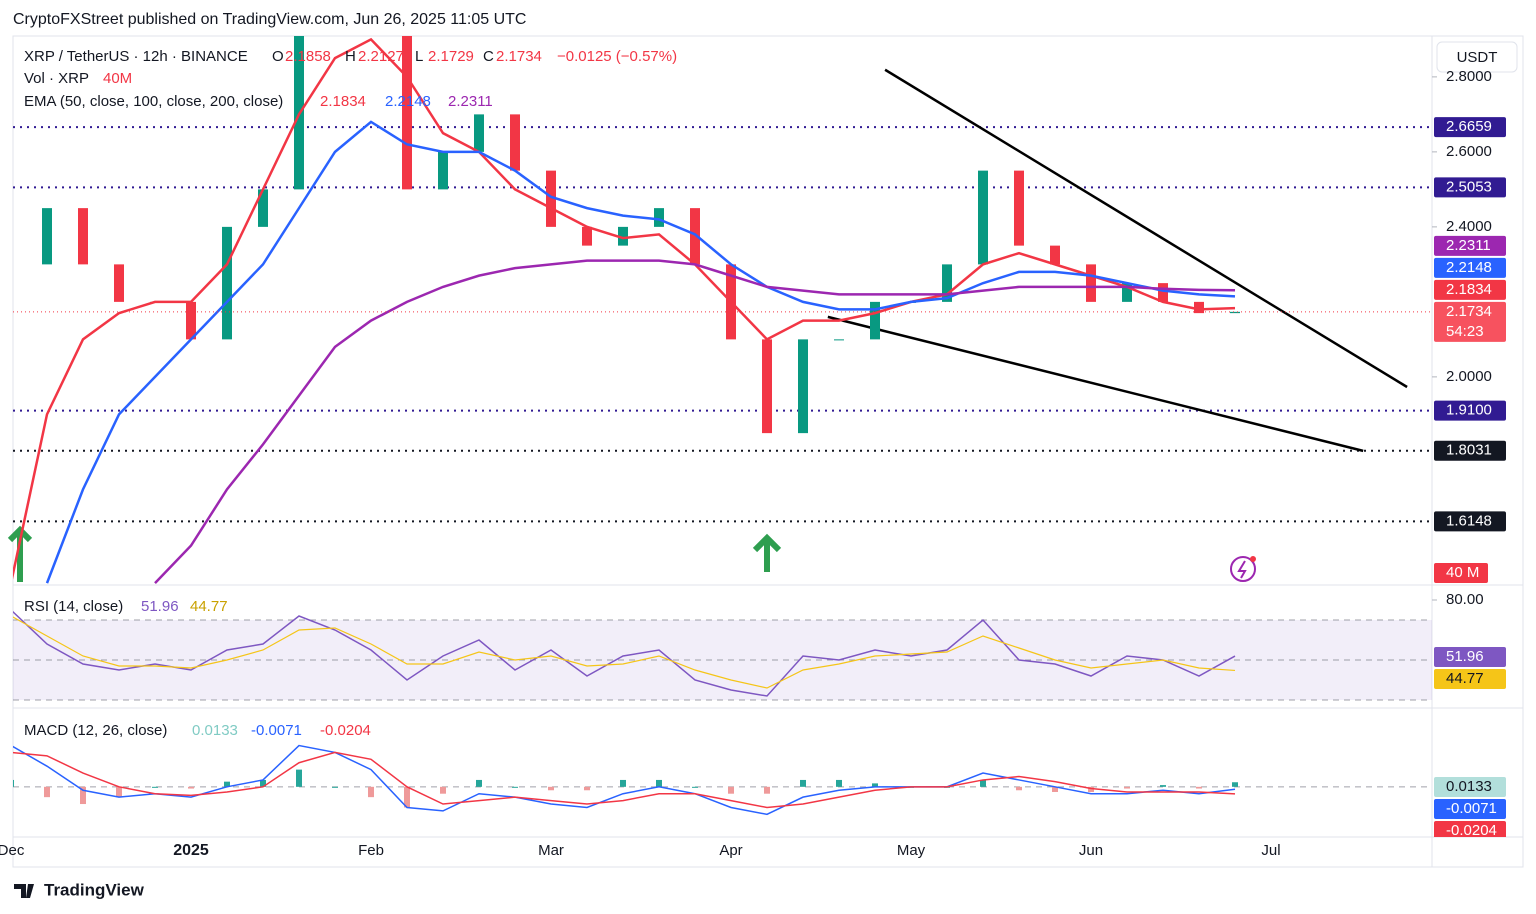 The image size is (1536, 914). I want to click on indicator-value: 2.2311, so click(470, 101).